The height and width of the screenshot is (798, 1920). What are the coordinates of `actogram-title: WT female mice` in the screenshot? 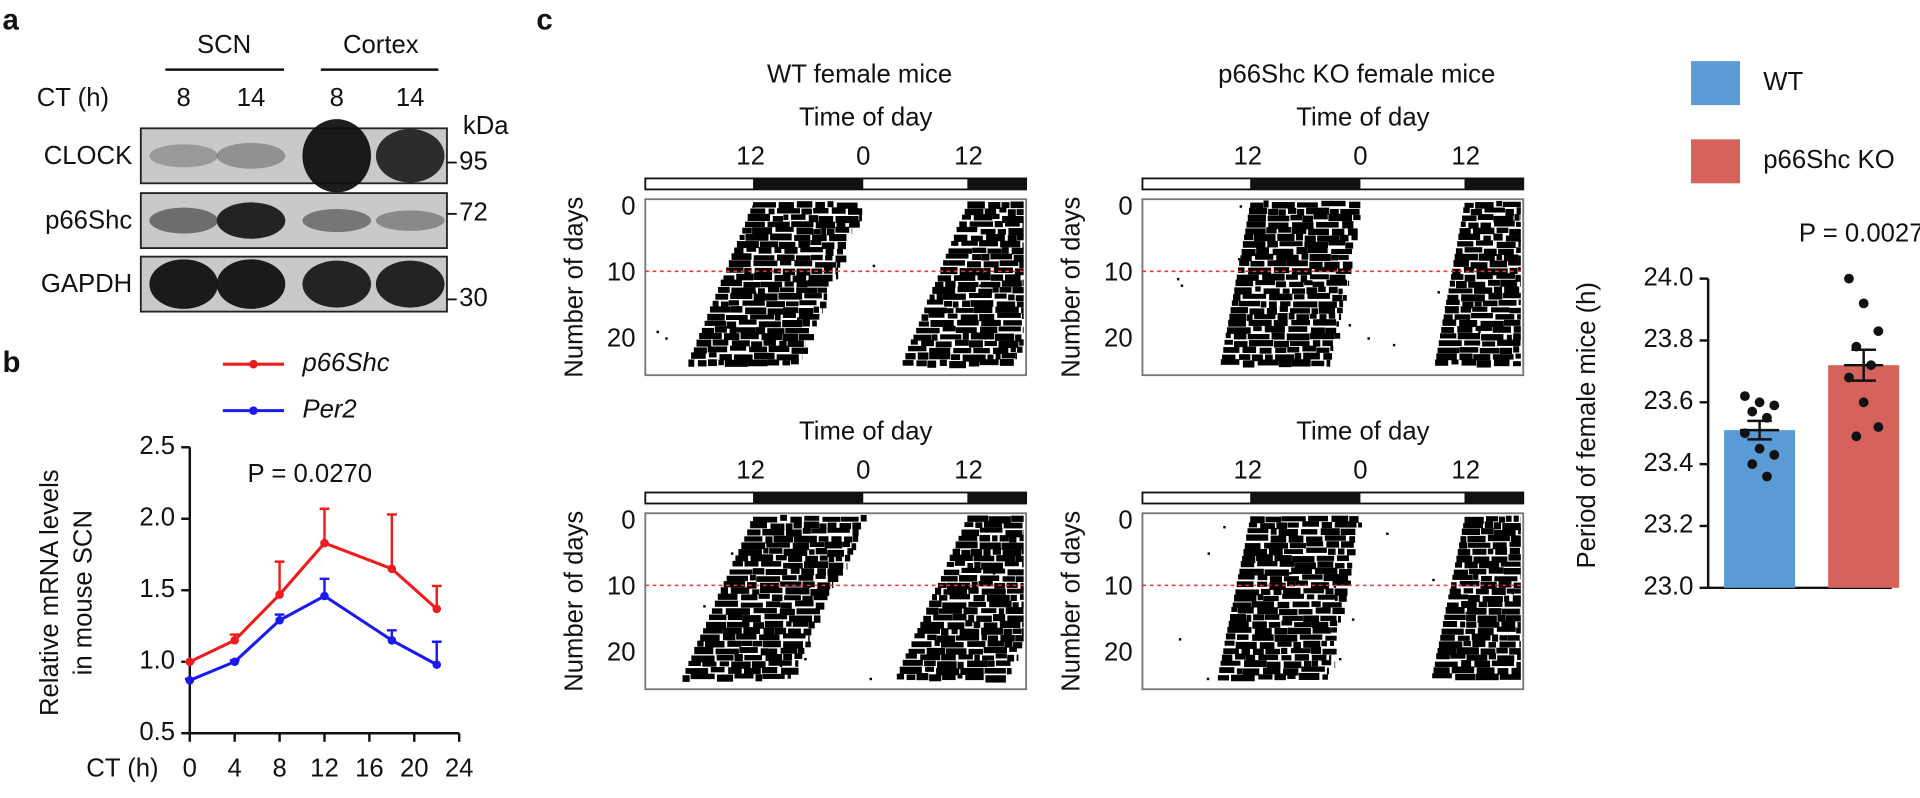 It's located at (859, 75).